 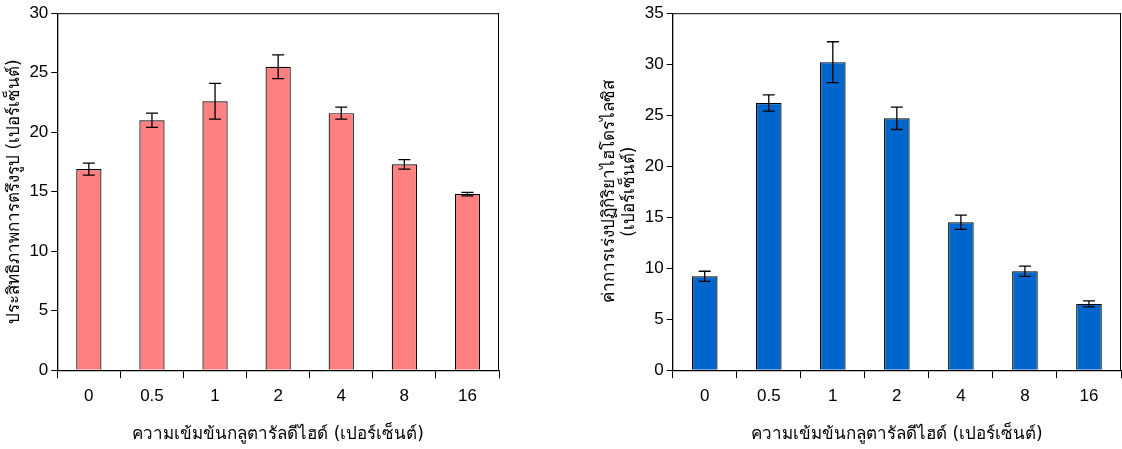 I want to click on y-axis-title: ประสิทธิภาพการตรึงรูป (เปอร์เซ็นต์), so click(x=12, y=192).